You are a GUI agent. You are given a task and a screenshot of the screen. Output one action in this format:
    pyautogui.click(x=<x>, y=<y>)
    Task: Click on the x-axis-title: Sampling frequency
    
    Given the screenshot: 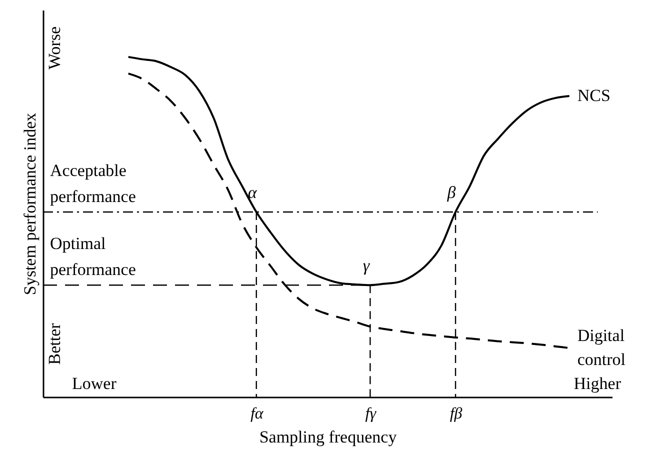 What is the action you would take?
    pyautogui.click(x=328, y=437)
    